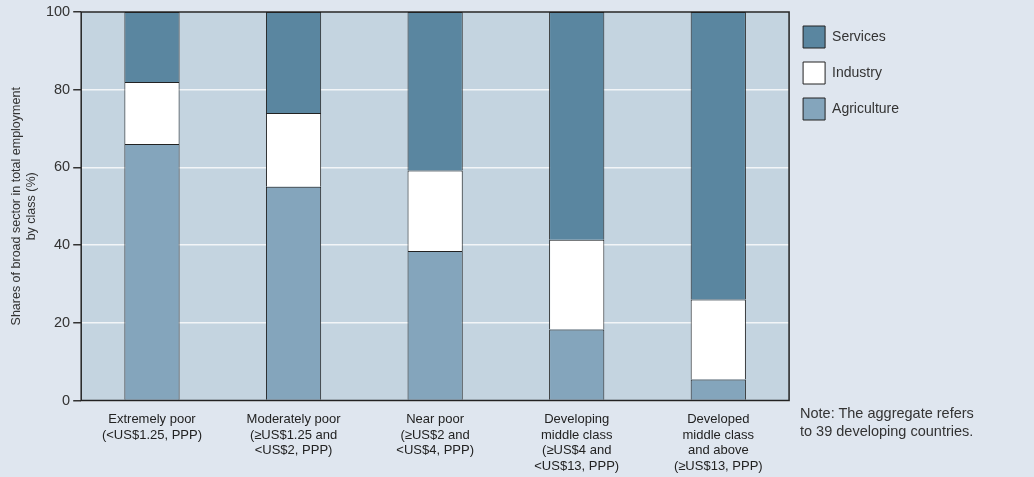 This screenshot has height=477, width=1034. Describe the element at coordinates (66, 399) in the screenshot. I see `y-tick-label: 0` at that location.